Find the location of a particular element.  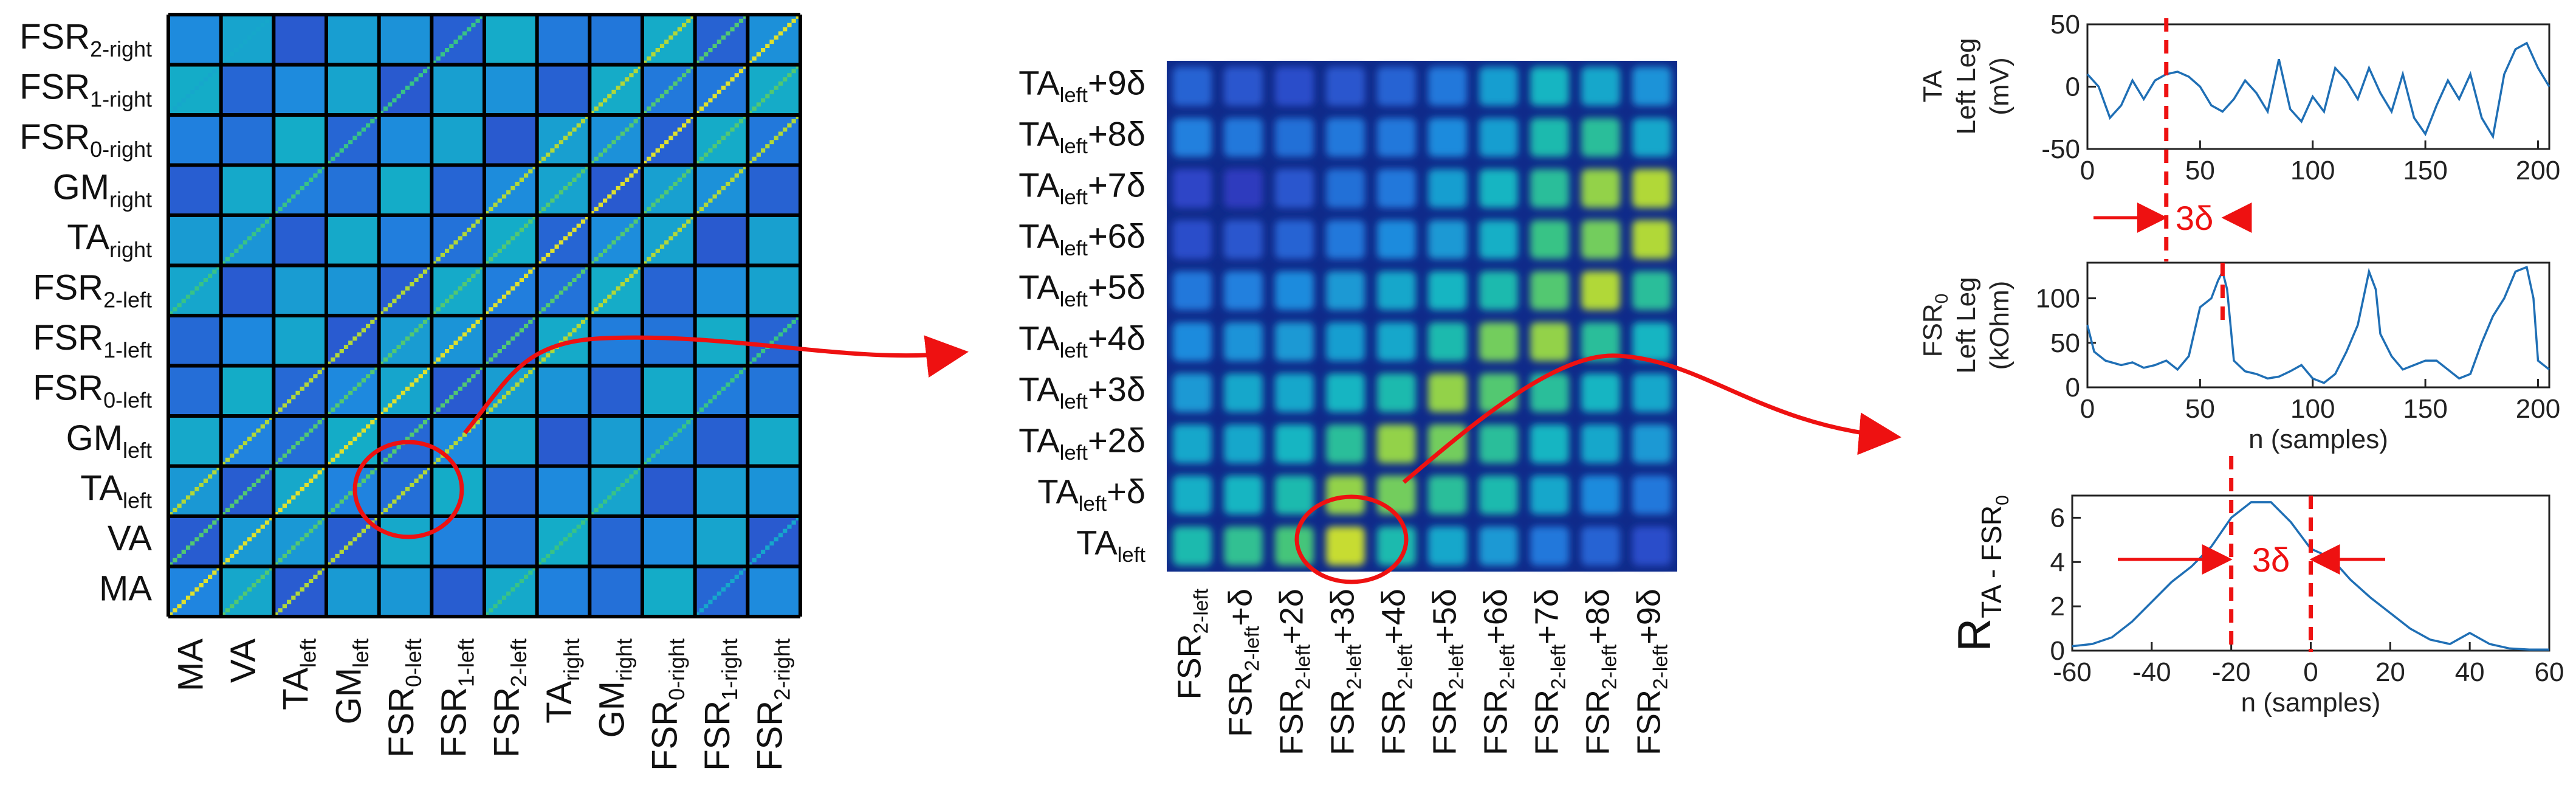

panel-a-row-label: FSR1-left is located at coordinates (92, 340).